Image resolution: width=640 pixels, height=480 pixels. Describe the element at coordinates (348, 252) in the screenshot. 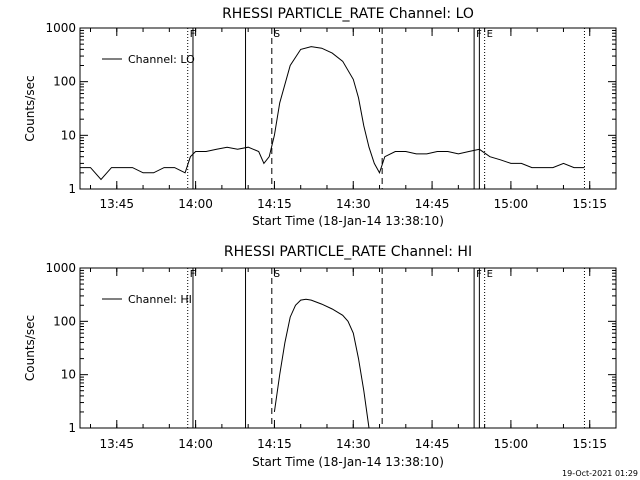

I see `chart-title: RHESSI PARTICLE_RATE Channel: HI` at that location.